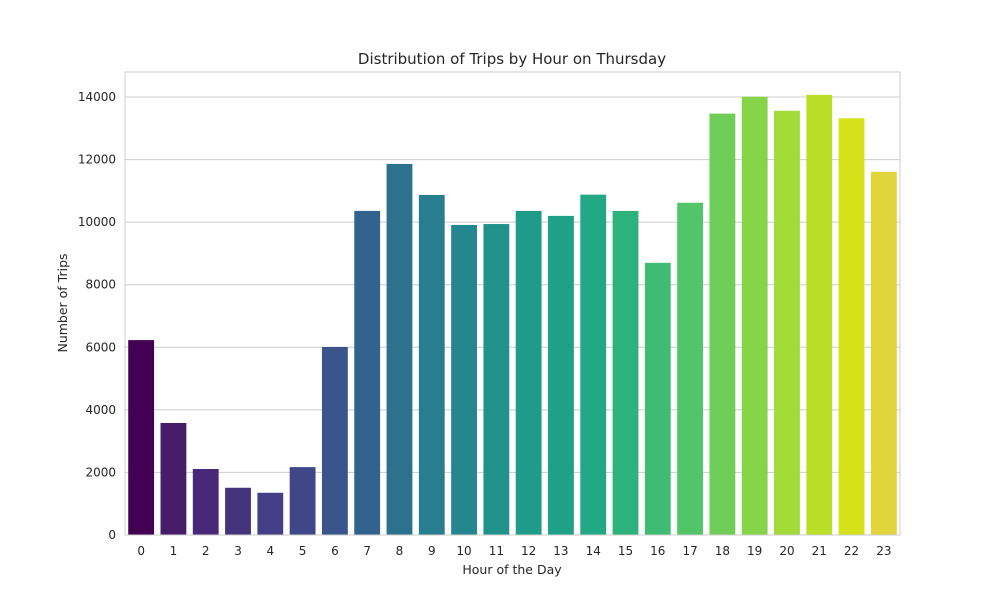 This screenshot has width=1000, height=600. What do you see at coordinates (97, 316) in the screenshot?
I see `y-axis-ticks: 0 2000 4000 6000 8000 10000 12000 14000` at bounding box center [97, 316].